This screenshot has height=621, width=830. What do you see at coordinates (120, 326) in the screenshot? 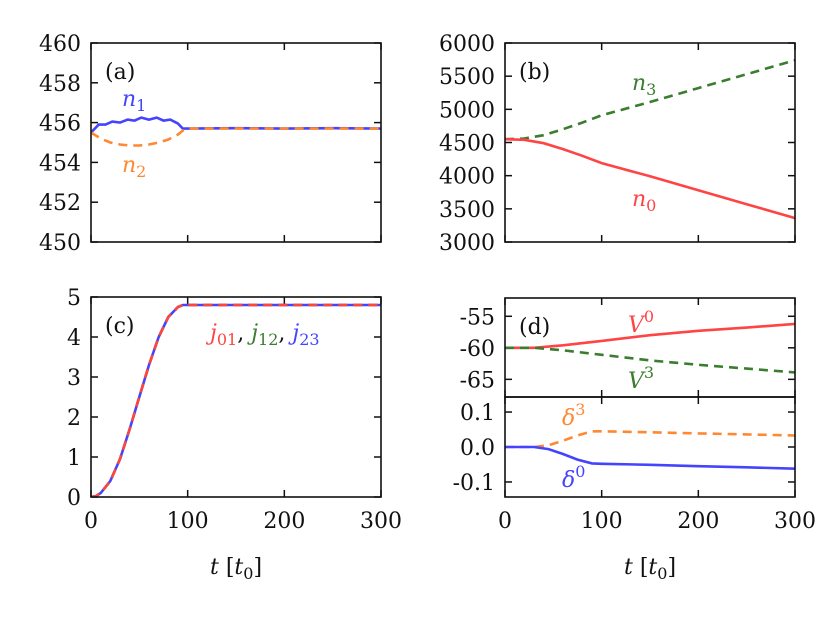
I see `panel-label: (c)` at bounding box center [120, 326].